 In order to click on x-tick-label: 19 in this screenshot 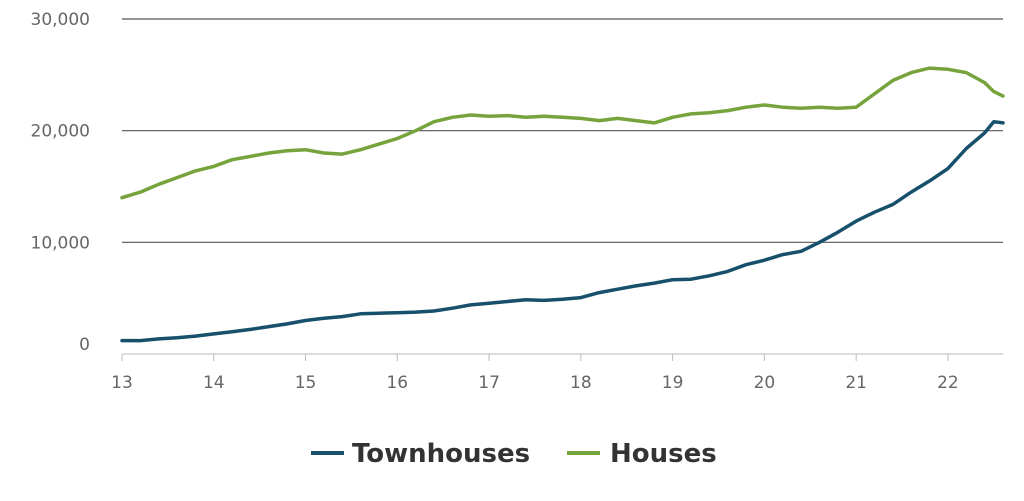, I will do `click(673, 383)`.